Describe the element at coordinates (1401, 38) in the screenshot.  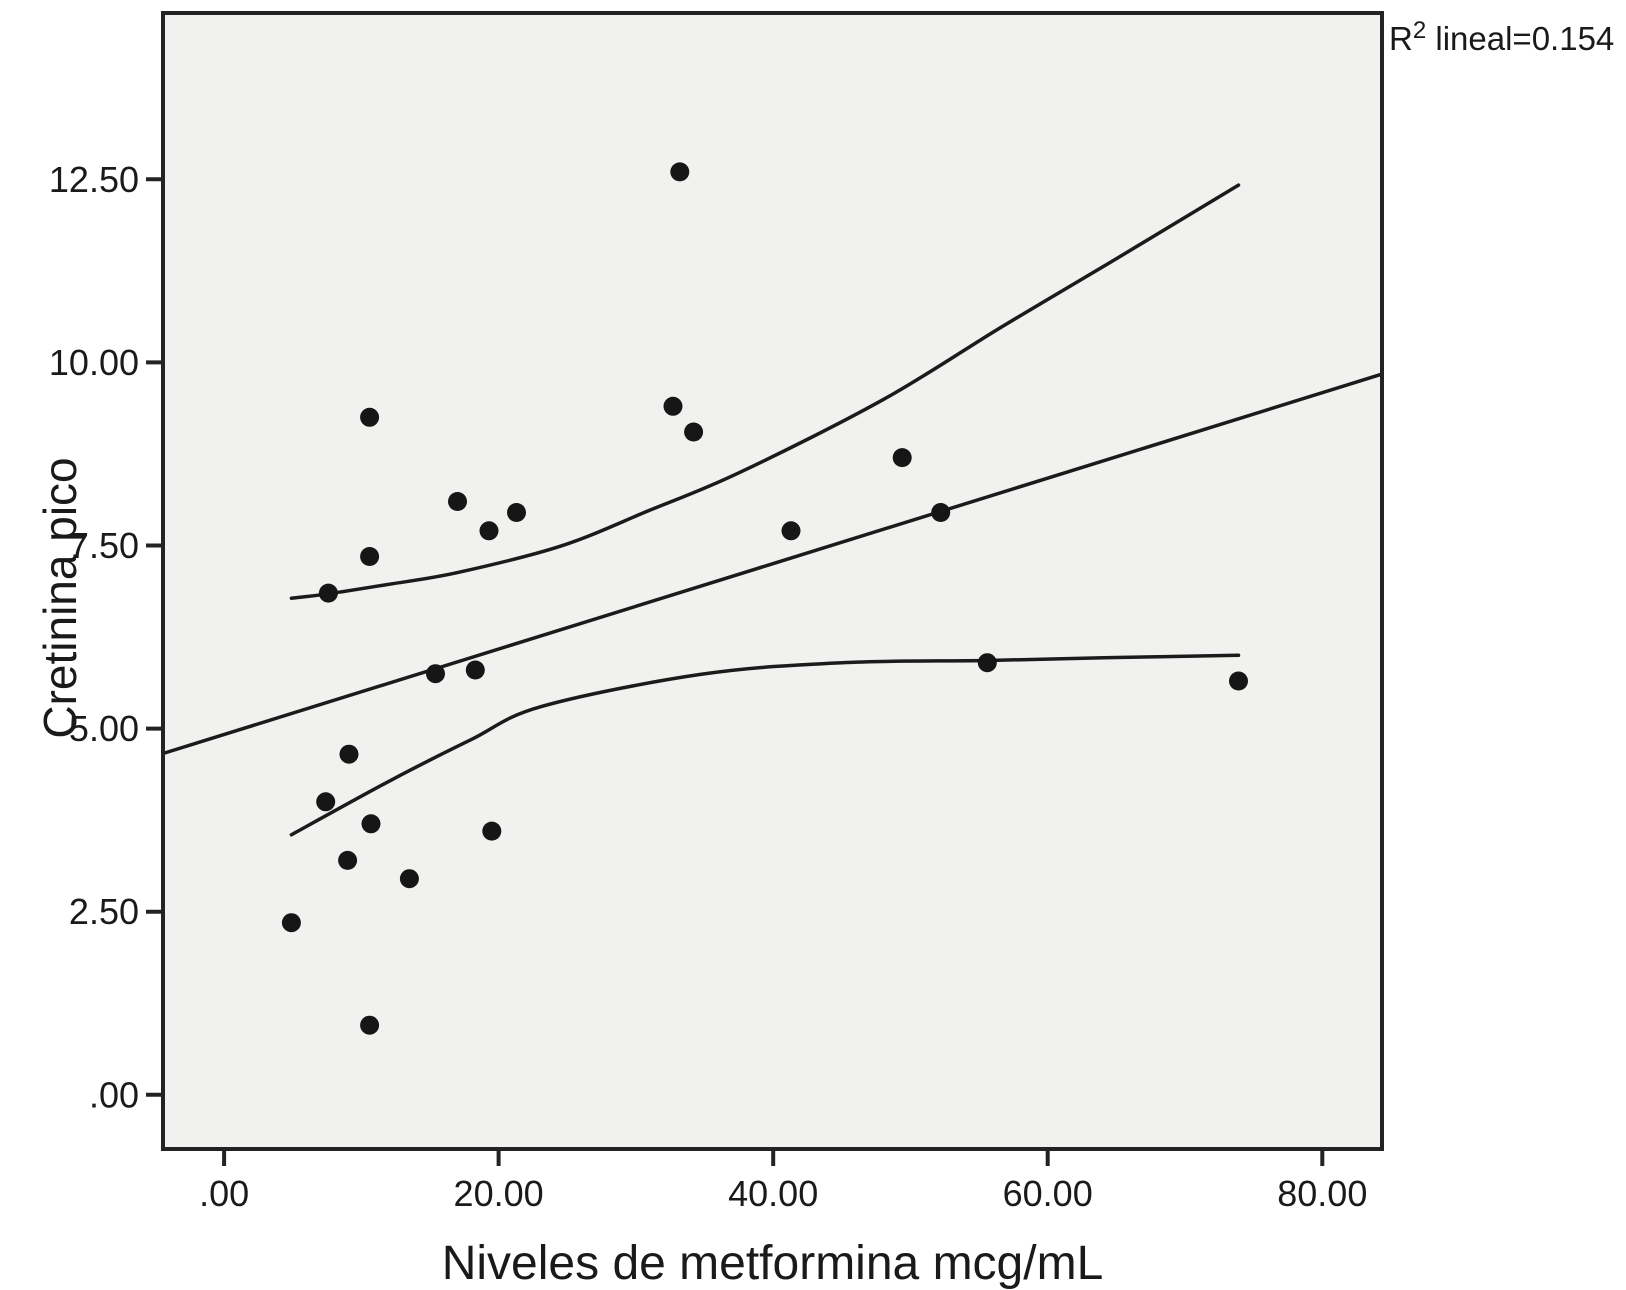
I see `r2-prefix: R` at that location.